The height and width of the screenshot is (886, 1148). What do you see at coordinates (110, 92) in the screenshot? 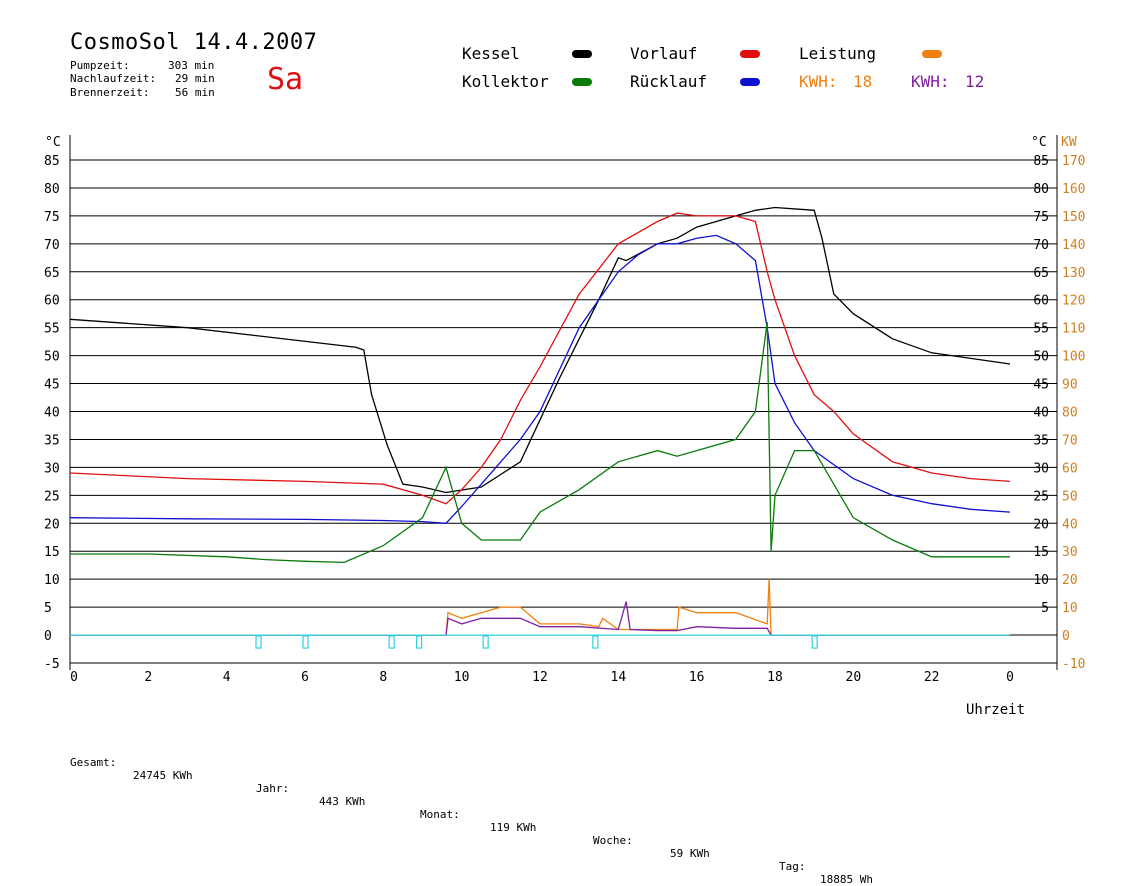
I see `stat-brennerzeit-label: Brennerzeit:` at bounding box center [110, 92].